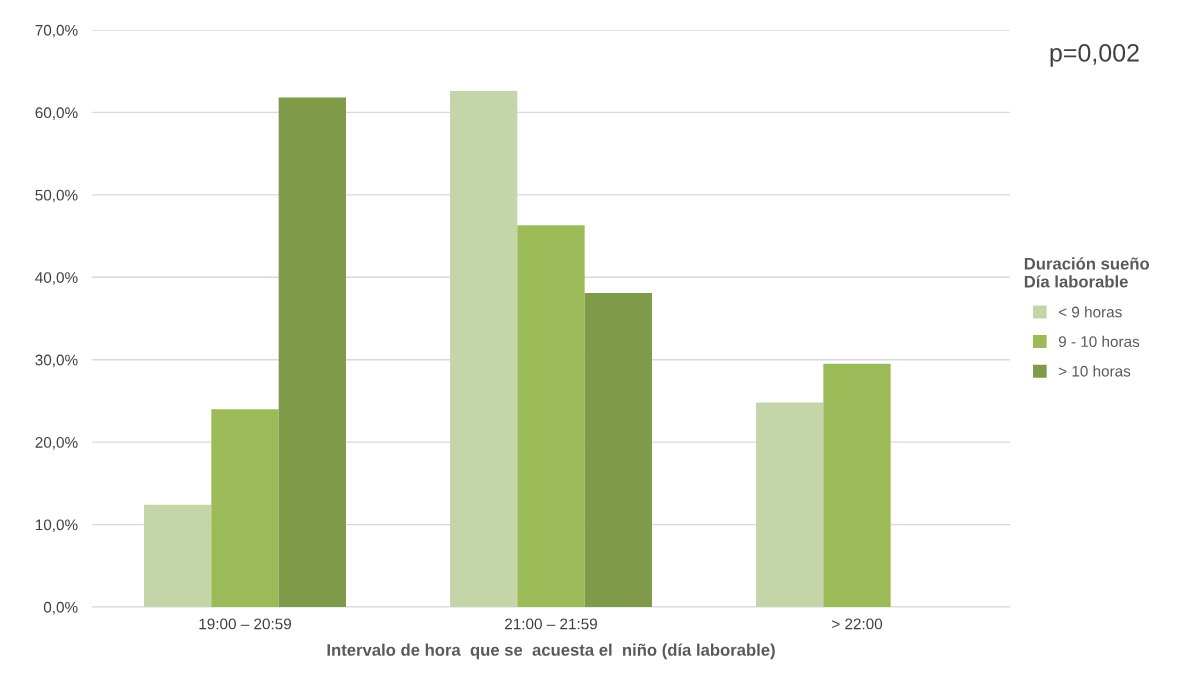 The image size is (1180, 684). I want to click on y-tick-label: 50,0%, so click(56, 196).